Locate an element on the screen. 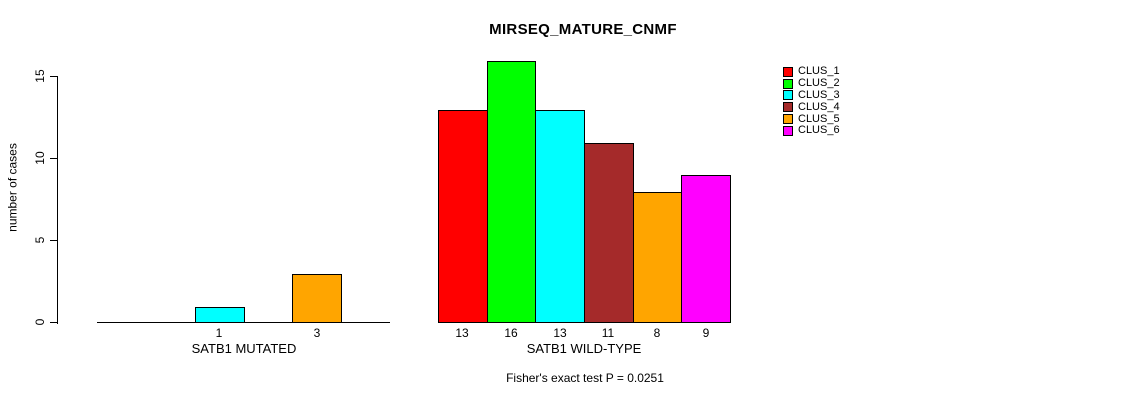 The width and height of the screenshot is (1140, 400). group-label: SATB1 WILD-TYPE is located at coordinates (584, 348).